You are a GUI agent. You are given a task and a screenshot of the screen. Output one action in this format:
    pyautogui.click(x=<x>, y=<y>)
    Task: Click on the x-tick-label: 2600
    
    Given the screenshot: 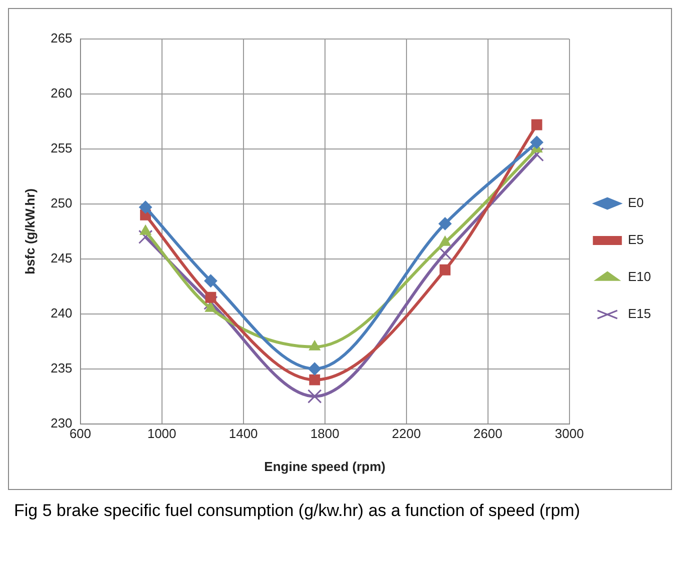 What is the action you would take?
    pyautogui.click(x=487, y=434)
    